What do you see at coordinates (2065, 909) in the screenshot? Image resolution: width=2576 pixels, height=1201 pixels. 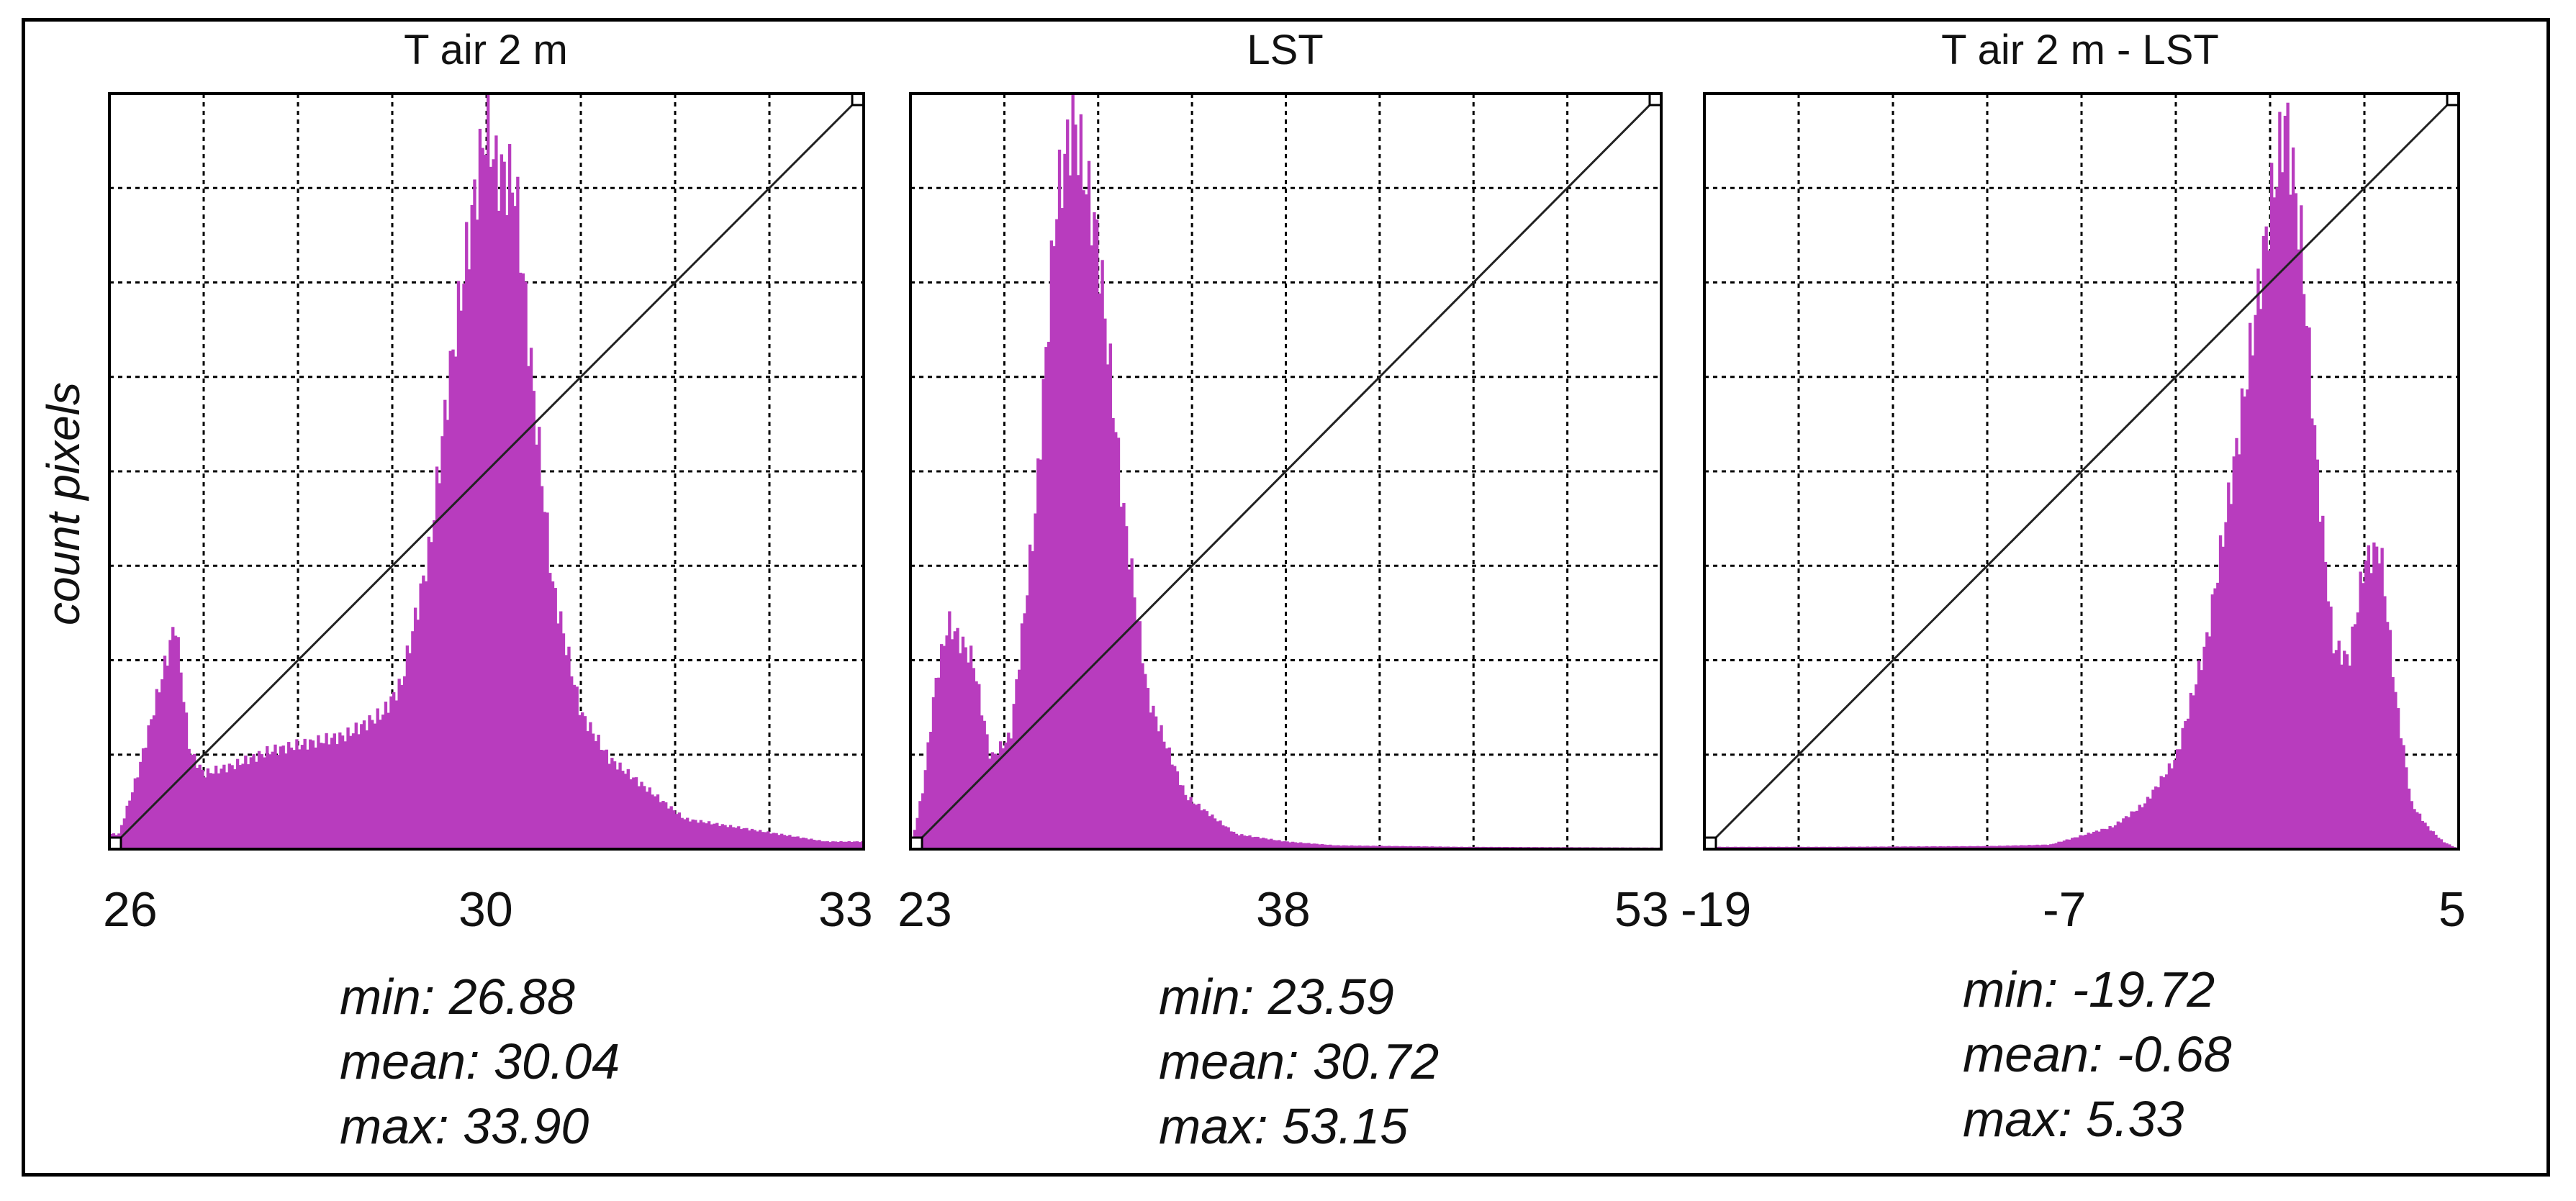 I see `x-tick-label: -7` at bounding box center [2065, 909].